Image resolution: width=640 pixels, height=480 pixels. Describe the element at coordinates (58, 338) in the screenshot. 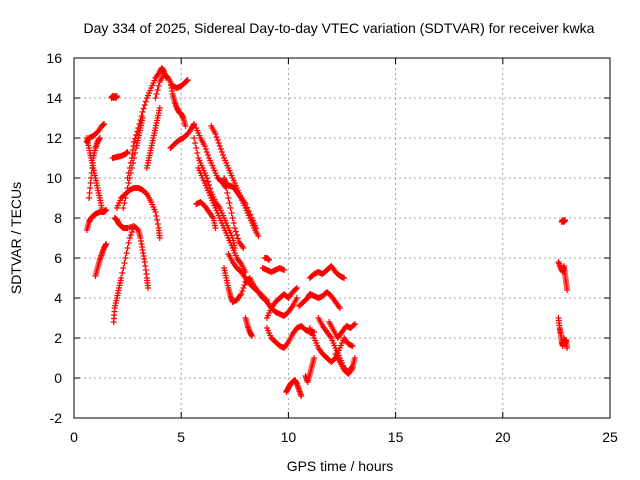

I see `y-tick-label: 2` at that location.